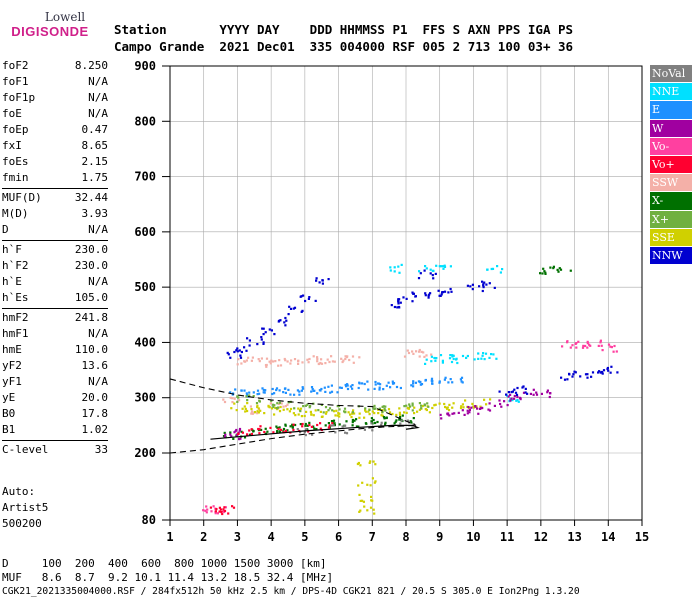  What do you see at coordinates (15, 81) in the screenshot?
I see `param-name: foF1` at bounding box center [15, 81].